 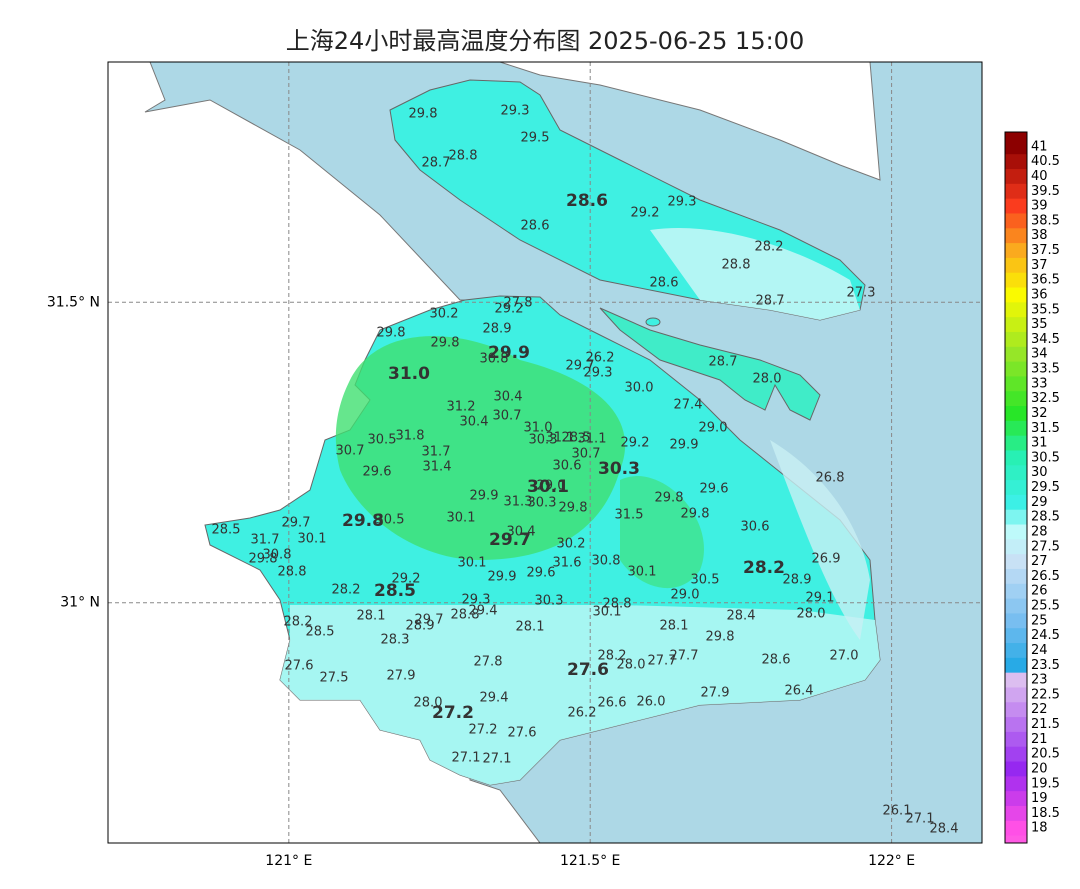 What do you see at coordinates (410, 436) in the screenshot?
I see `station-value: 31.8` at bounding box center [410, 436].